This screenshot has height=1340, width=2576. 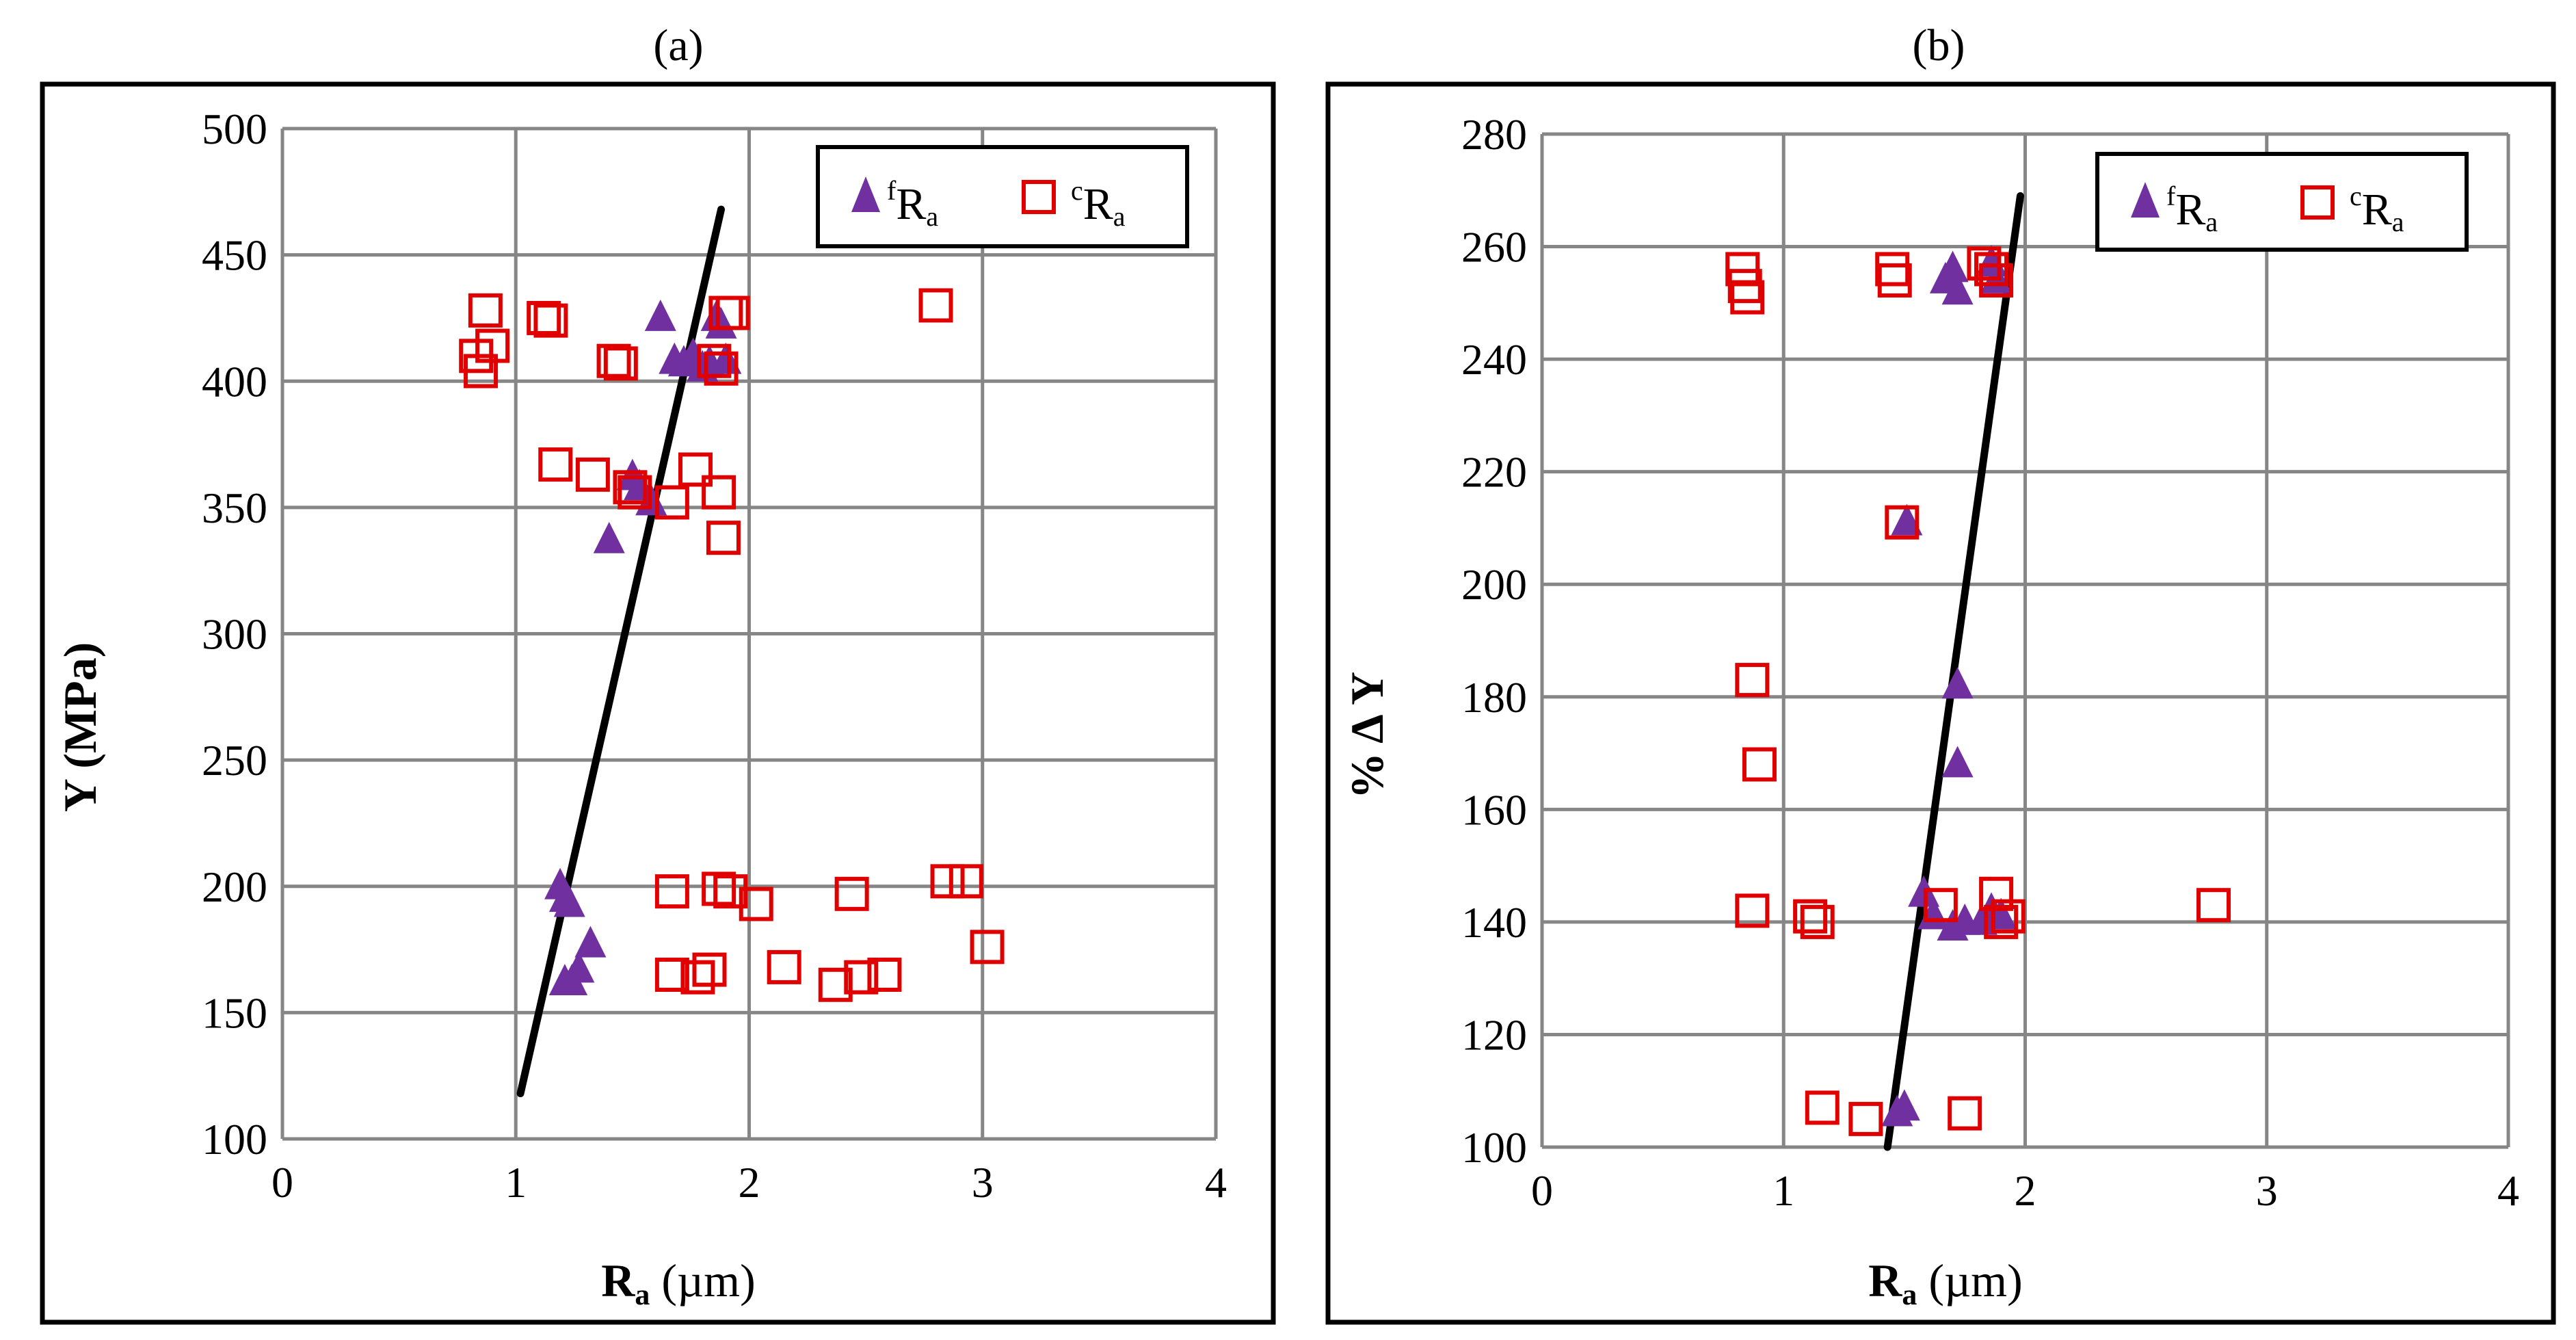 What do you see at coordinates (234, 1013) in the screenshot?
I see `panel-a-y-tick-label: 150` at bounding box center [234, 1013].